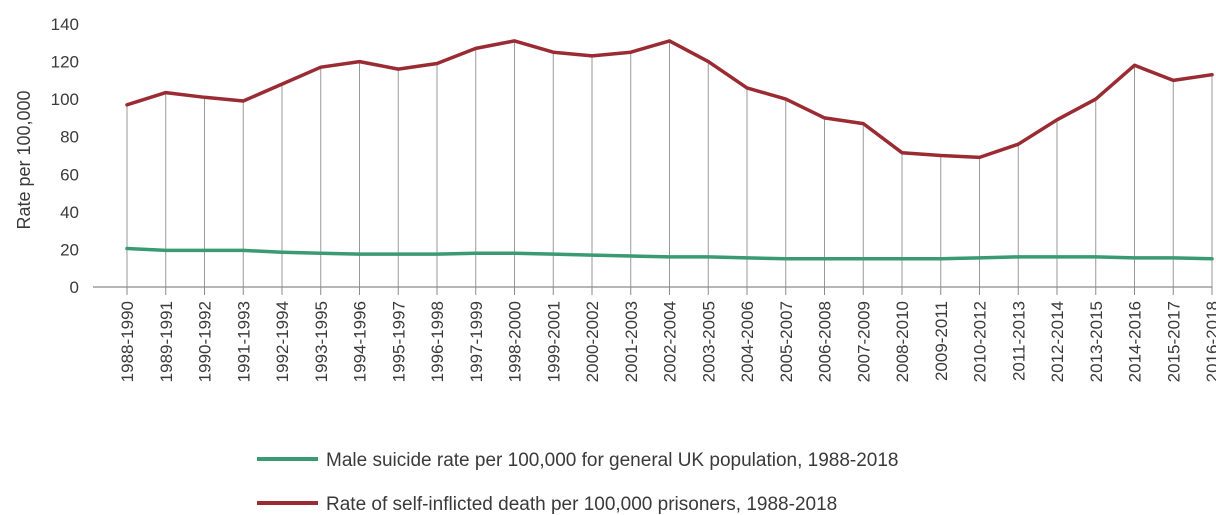 The width and height of the screenshot is (1216, 515). I want to click on y-tick-label: 80, so click(69, 137).